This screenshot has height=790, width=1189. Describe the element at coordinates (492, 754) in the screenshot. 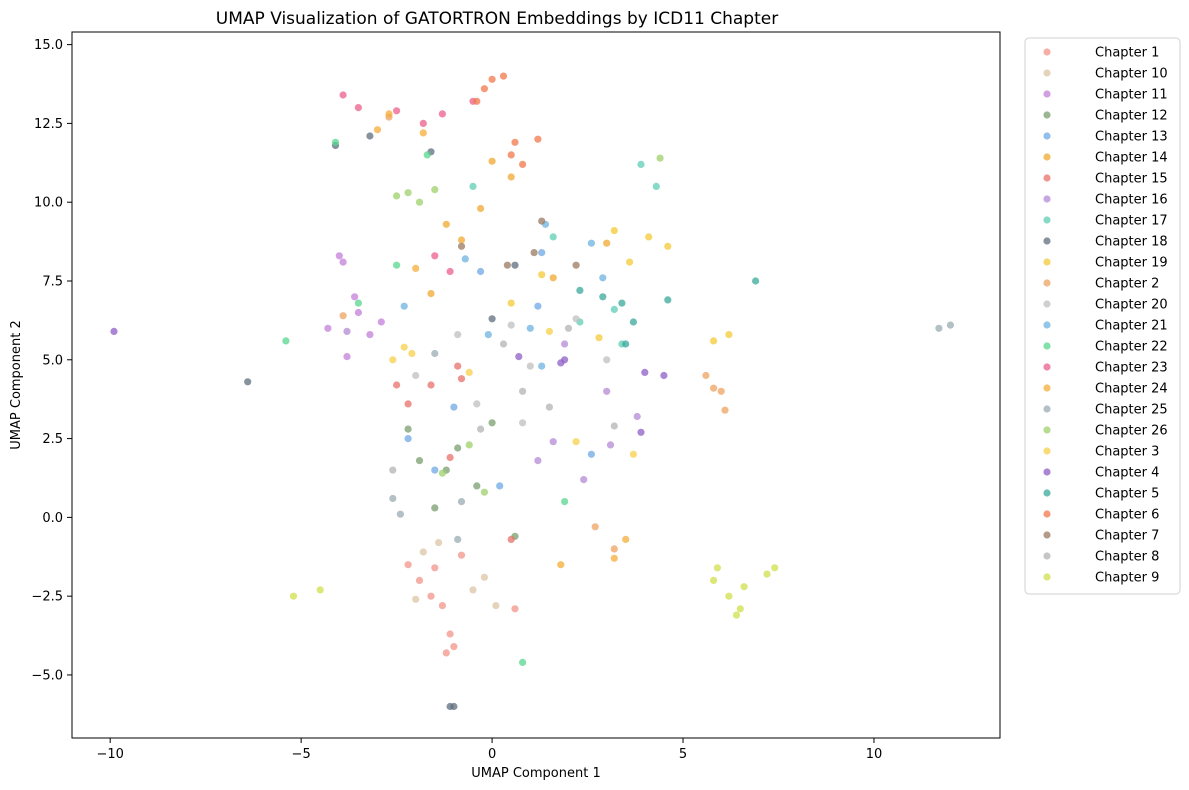

I see `x-tick-label: 0` at that location.